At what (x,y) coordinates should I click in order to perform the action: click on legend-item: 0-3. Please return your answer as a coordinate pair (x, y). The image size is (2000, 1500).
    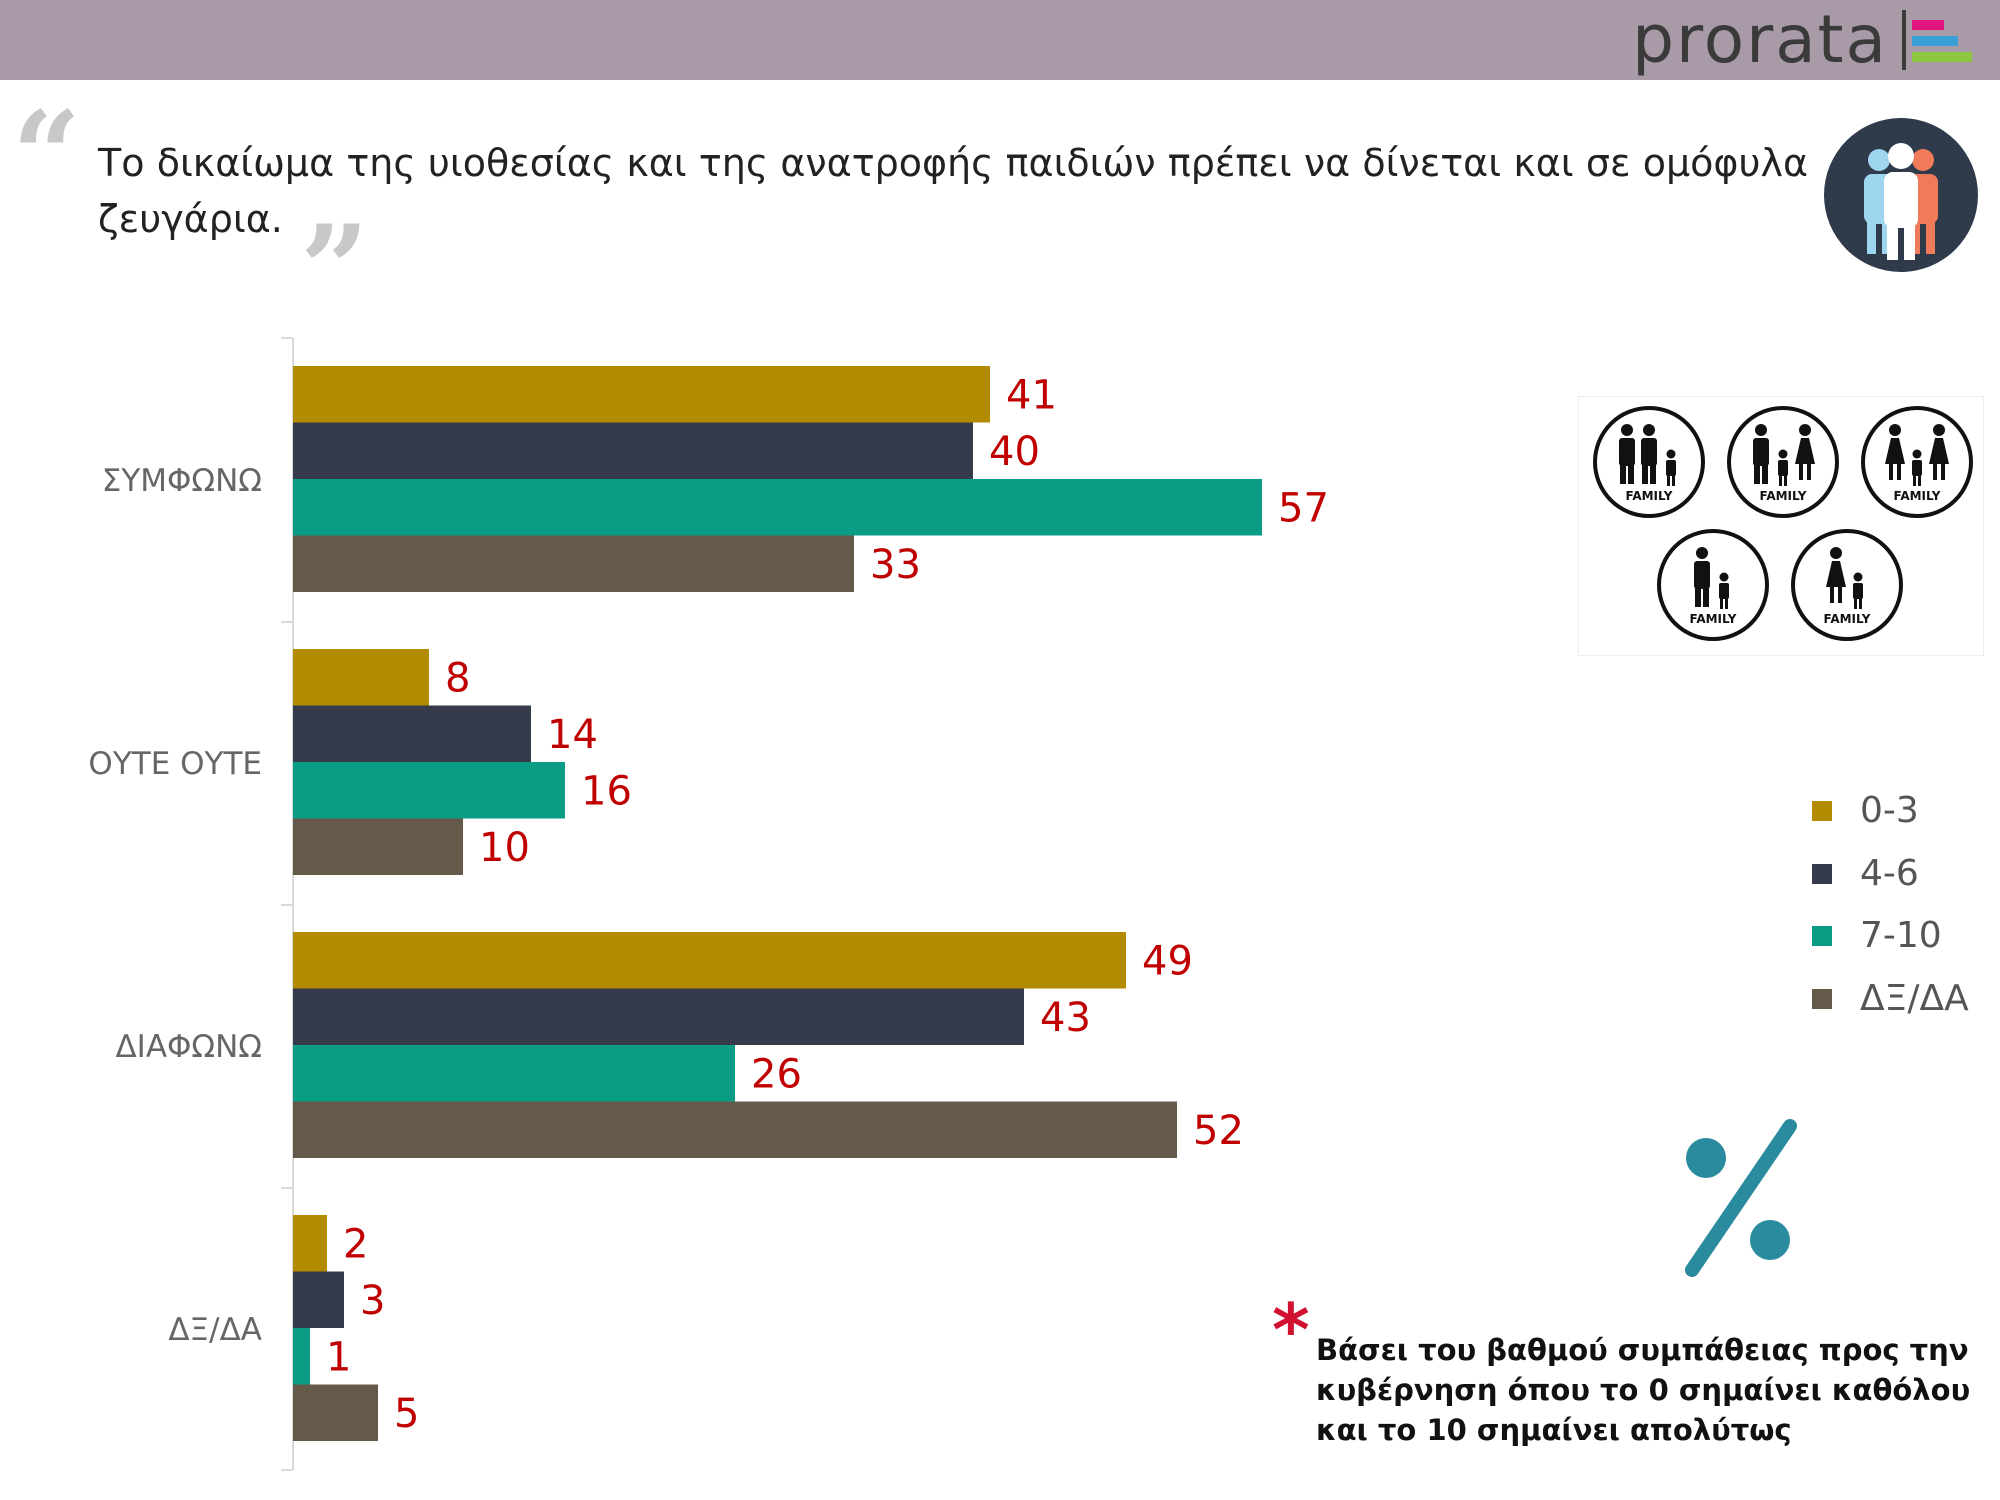
    Looking at the image, I should click on (1865, 810).